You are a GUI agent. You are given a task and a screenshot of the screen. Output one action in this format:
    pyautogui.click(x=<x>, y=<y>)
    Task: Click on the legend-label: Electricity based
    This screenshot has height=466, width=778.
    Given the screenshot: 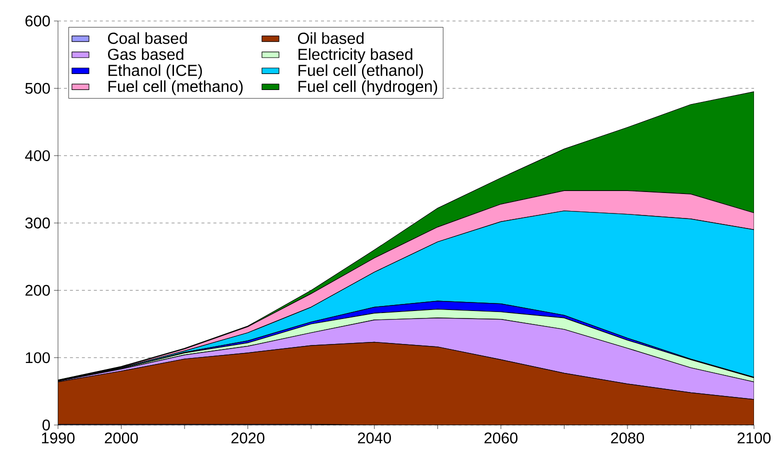 What is the action you would take?
    pyautogui.click(x=355, y=56)
    